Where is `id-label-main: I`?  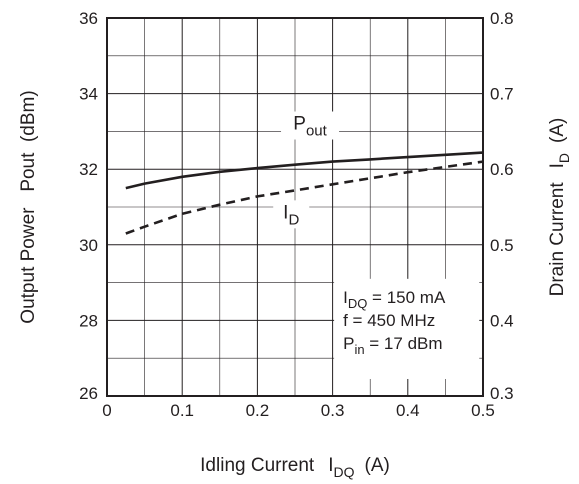 id-label-main: I is located at coordinates (285, 212).